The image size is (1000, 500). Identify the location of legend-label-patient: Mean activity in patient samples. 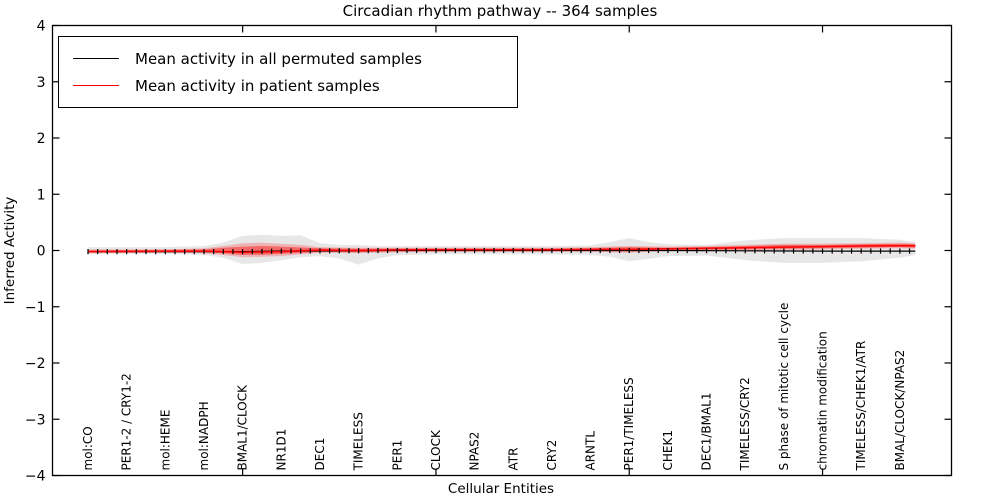
(257, 85).